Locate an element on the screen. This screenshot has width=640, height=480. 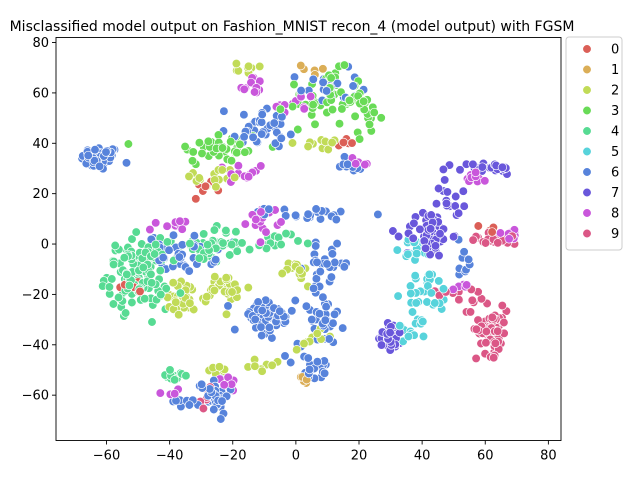
legend-label: 2 is located at coordinates (615, 91).